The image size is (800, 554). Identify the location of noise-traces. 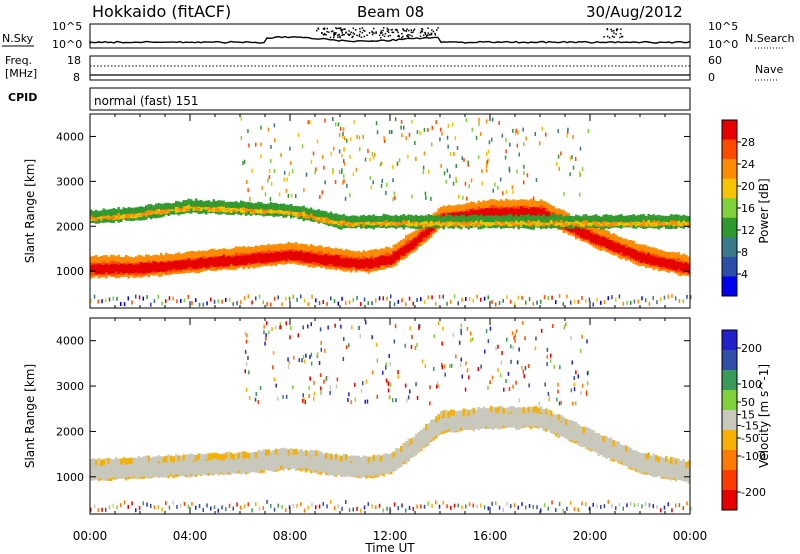
(390, 35).